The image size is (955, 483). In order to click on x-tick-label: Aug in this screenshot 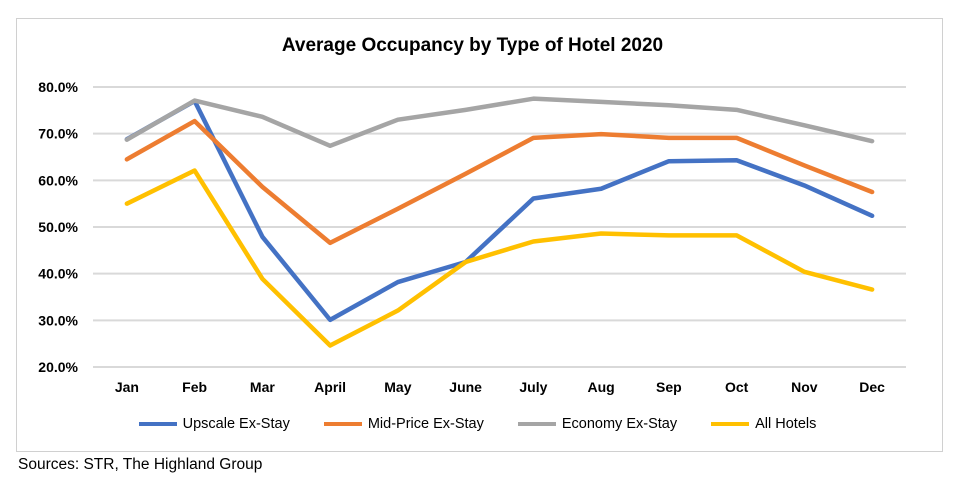, I will do `click(601, 387)`.